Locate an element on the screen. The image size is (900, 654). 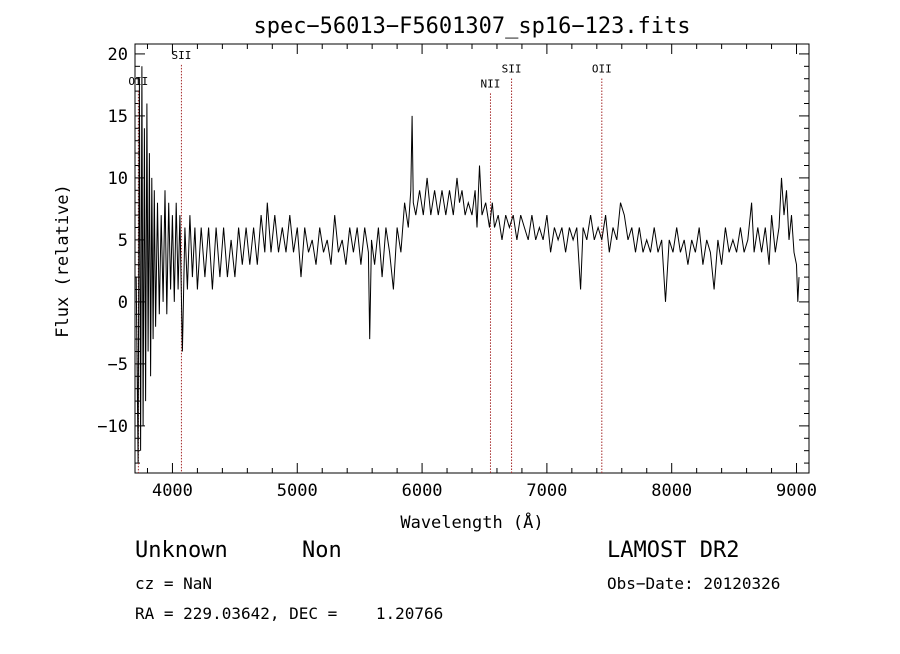
y-tick-label: −10 is located at coordinates (112, 427).